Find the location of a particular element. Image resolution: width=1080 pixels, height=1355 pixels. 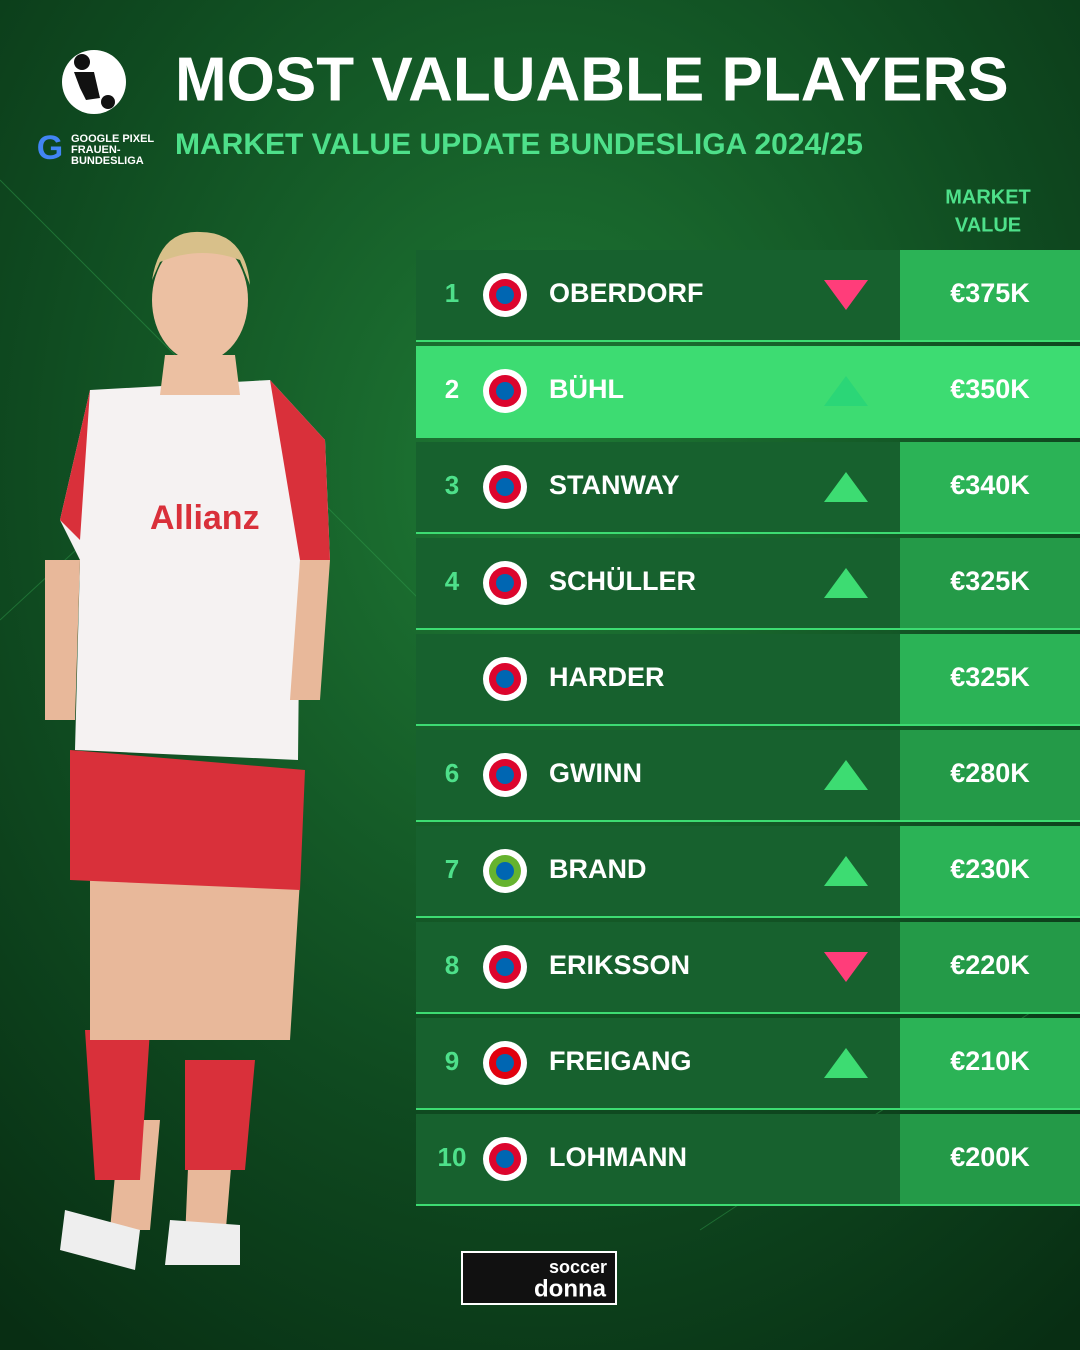

rank: 7 is located at coordinates (452, 869).